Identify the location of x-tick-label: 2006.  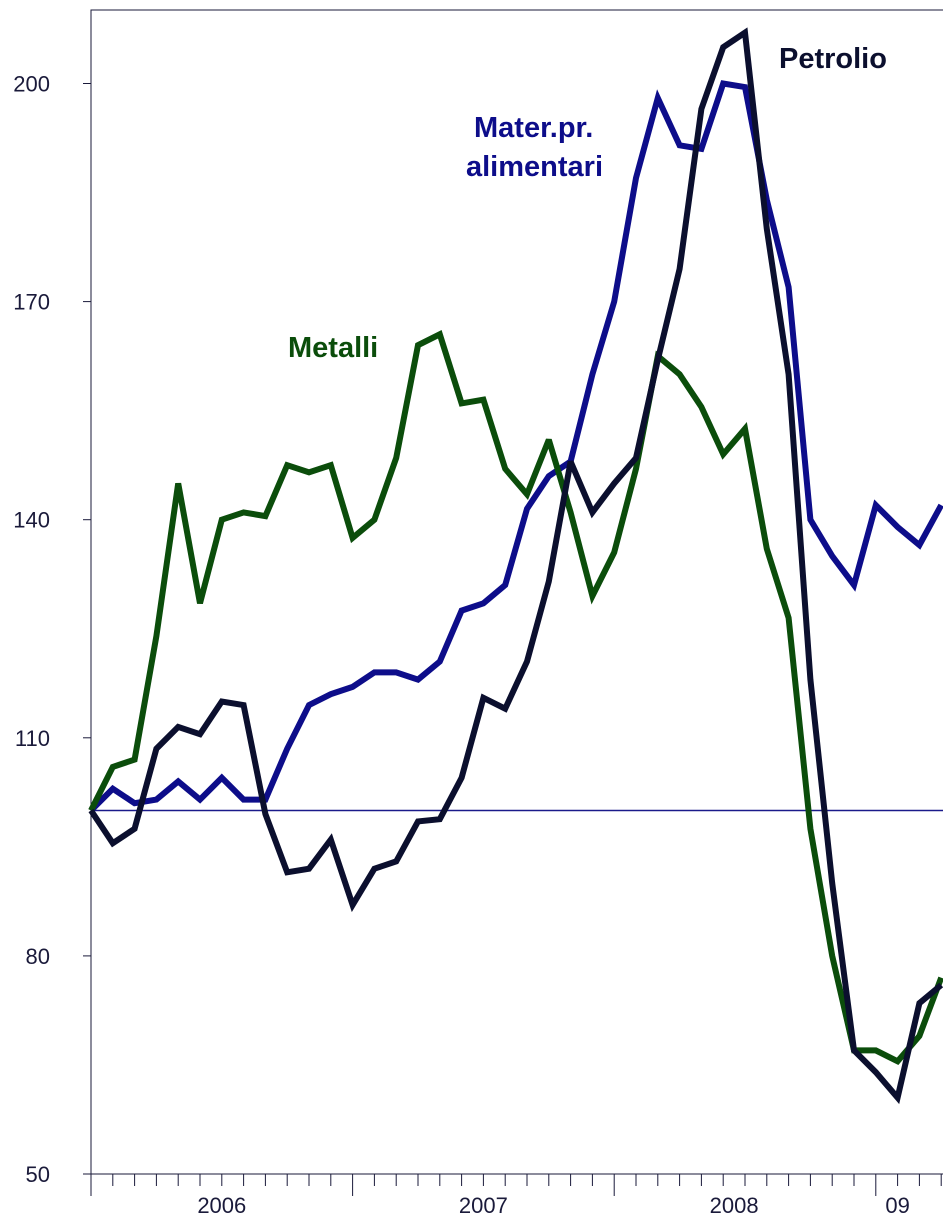
(221, 1205).